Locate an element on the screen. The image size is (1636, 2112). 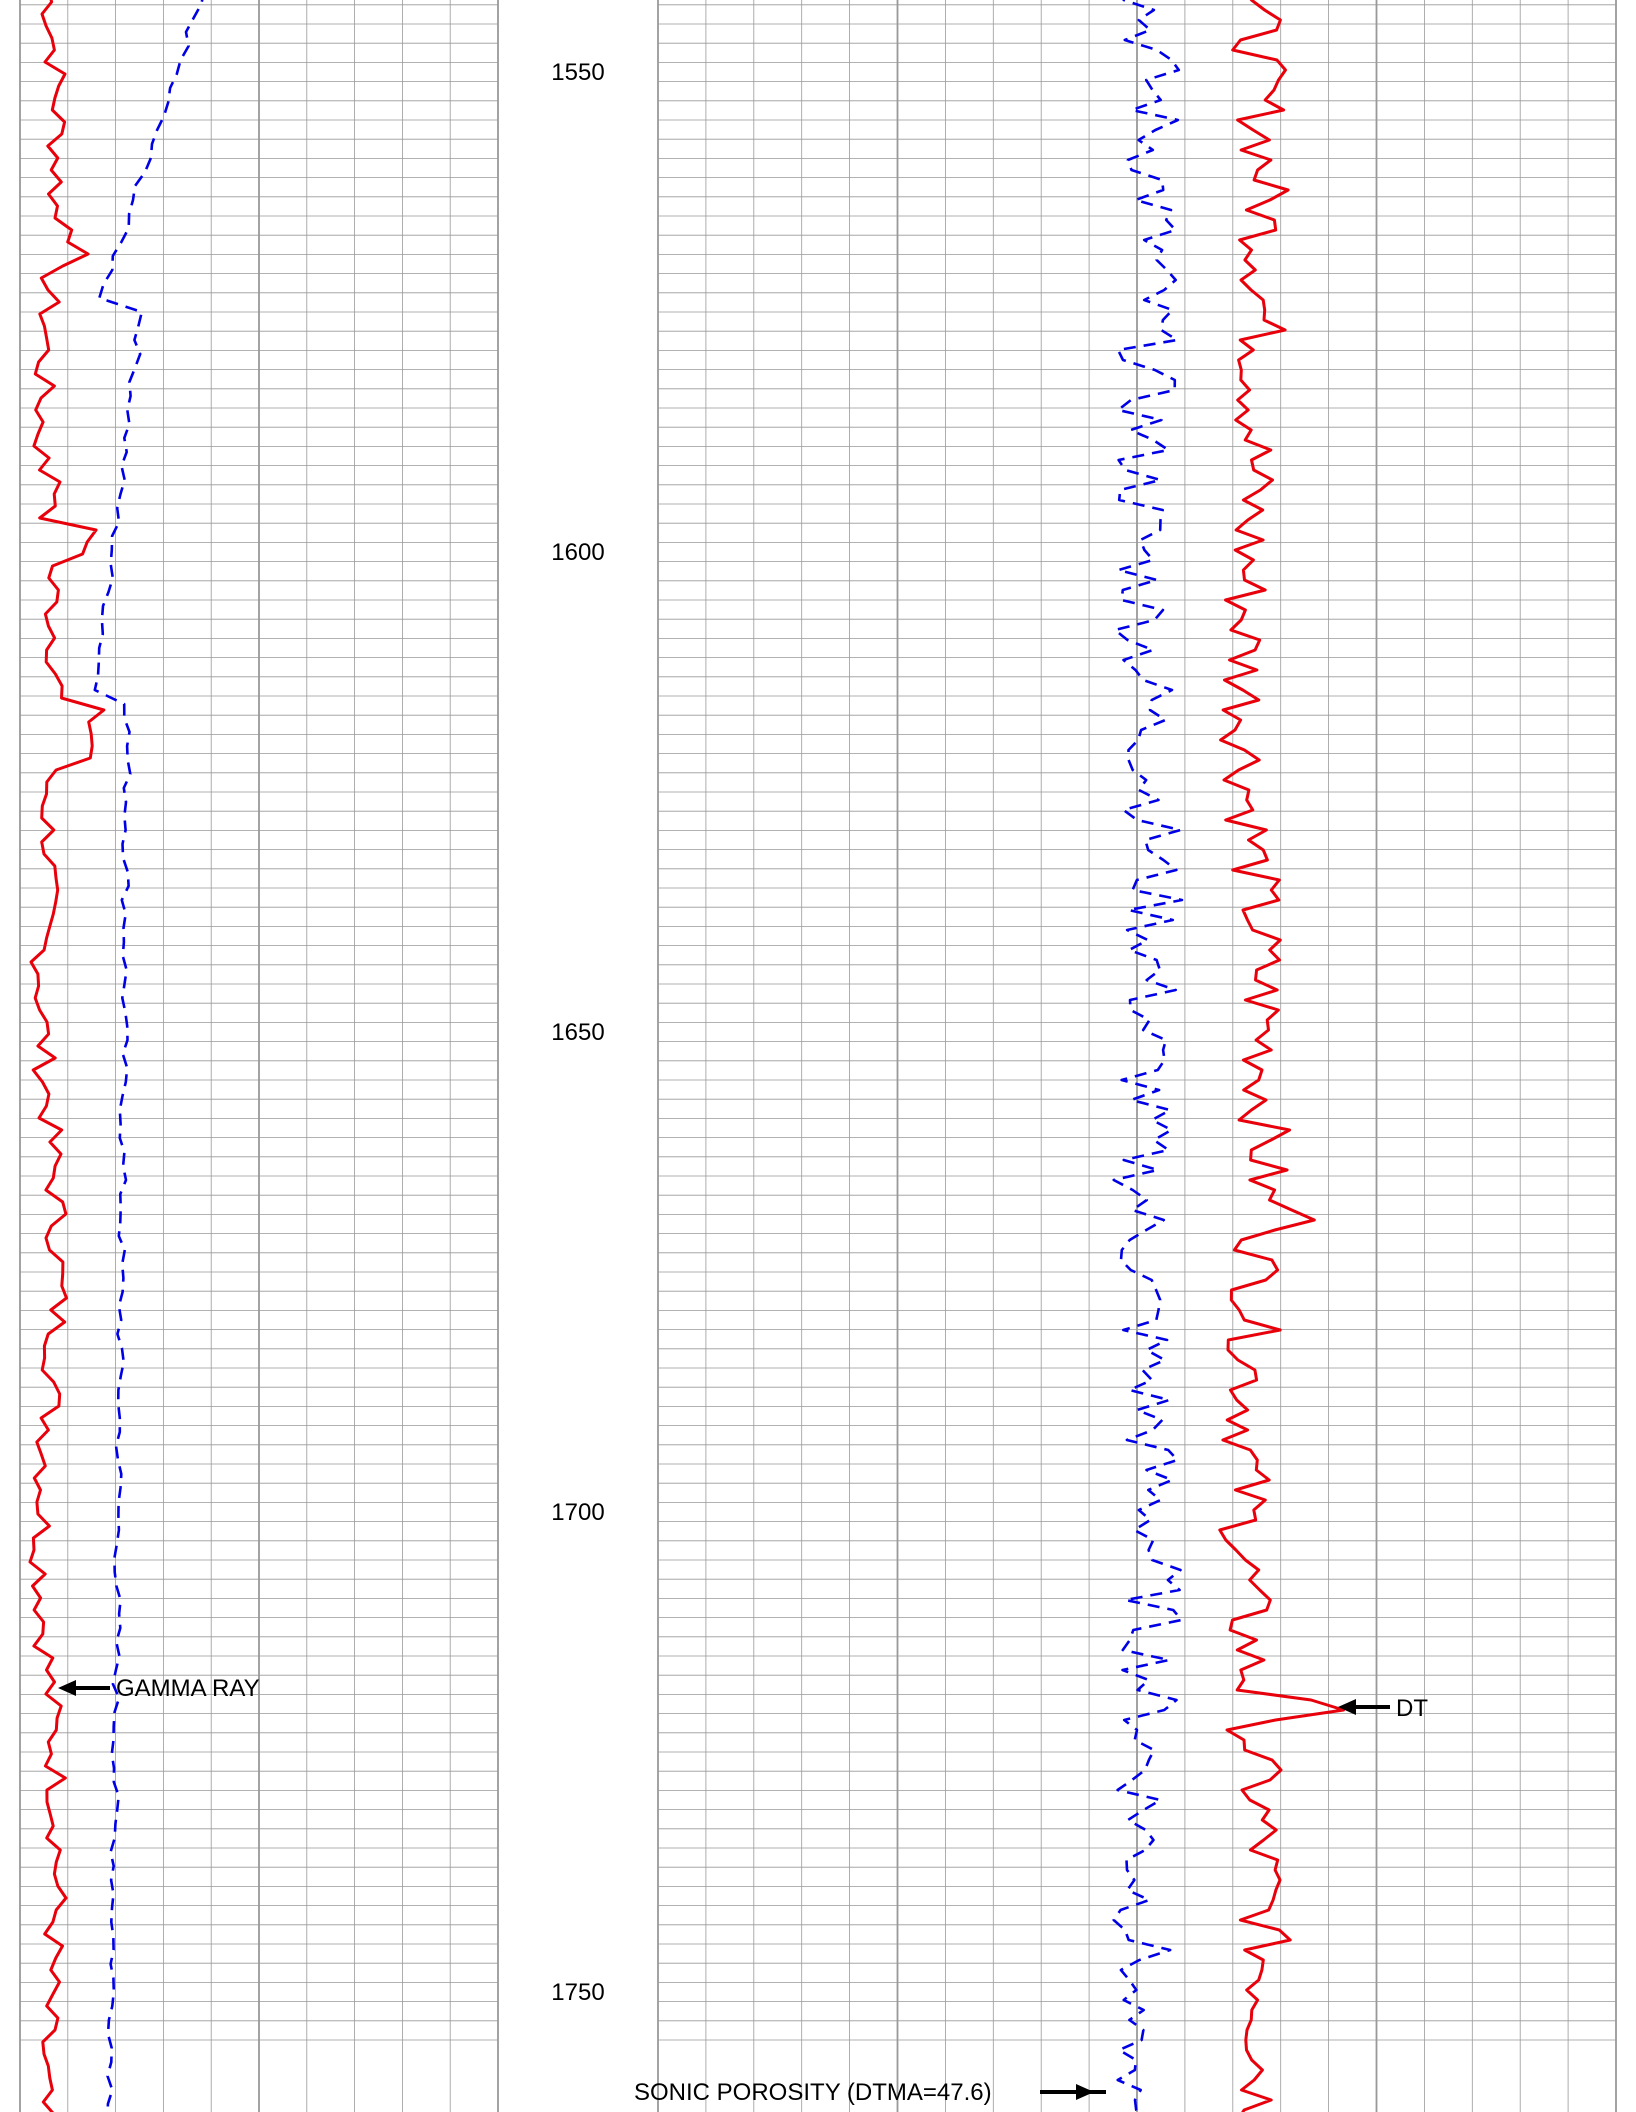
dt-curve is located at coordinates (1281, 1056).